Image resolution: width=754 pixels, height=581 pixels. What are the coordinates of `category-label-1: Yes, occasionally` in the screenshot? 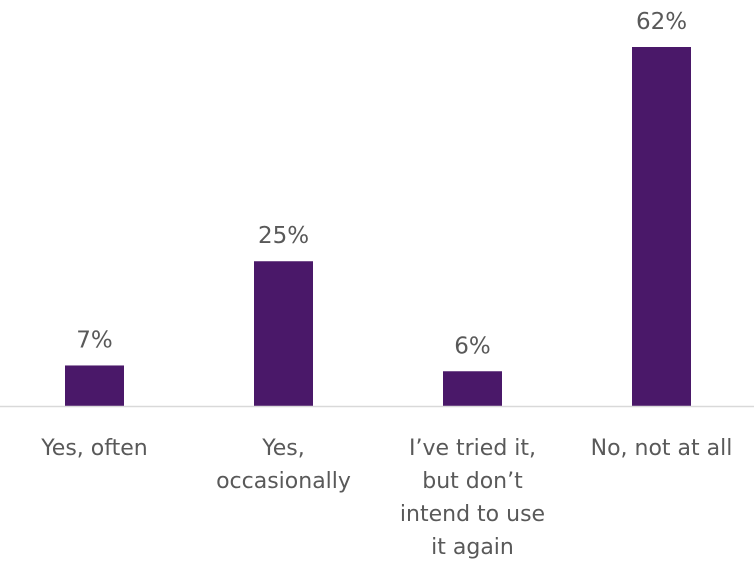 It's located at (283, 465).